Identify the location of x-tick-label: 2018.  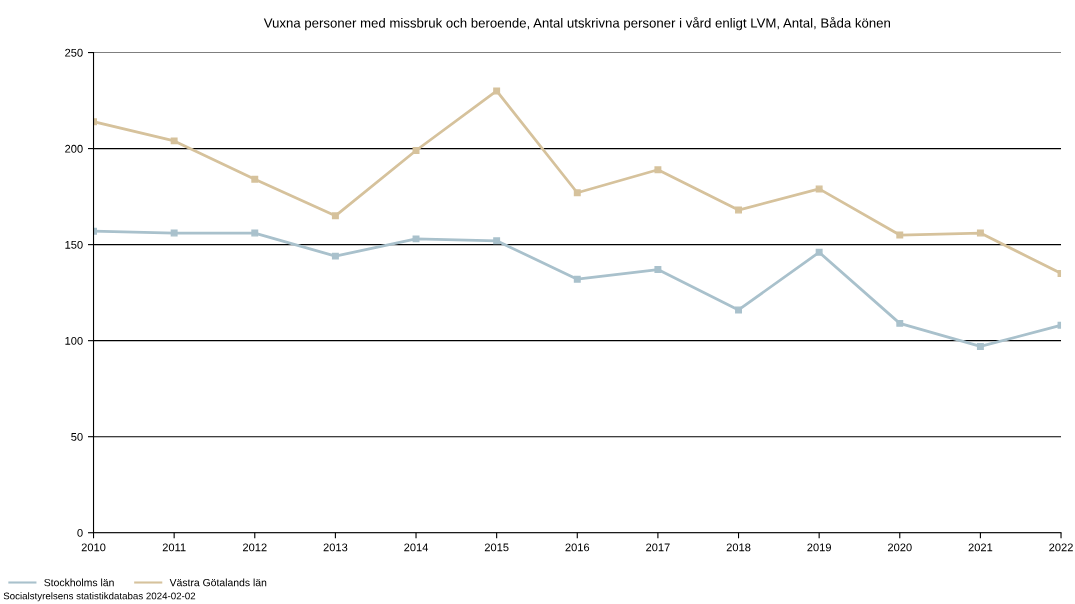
(738, 547).